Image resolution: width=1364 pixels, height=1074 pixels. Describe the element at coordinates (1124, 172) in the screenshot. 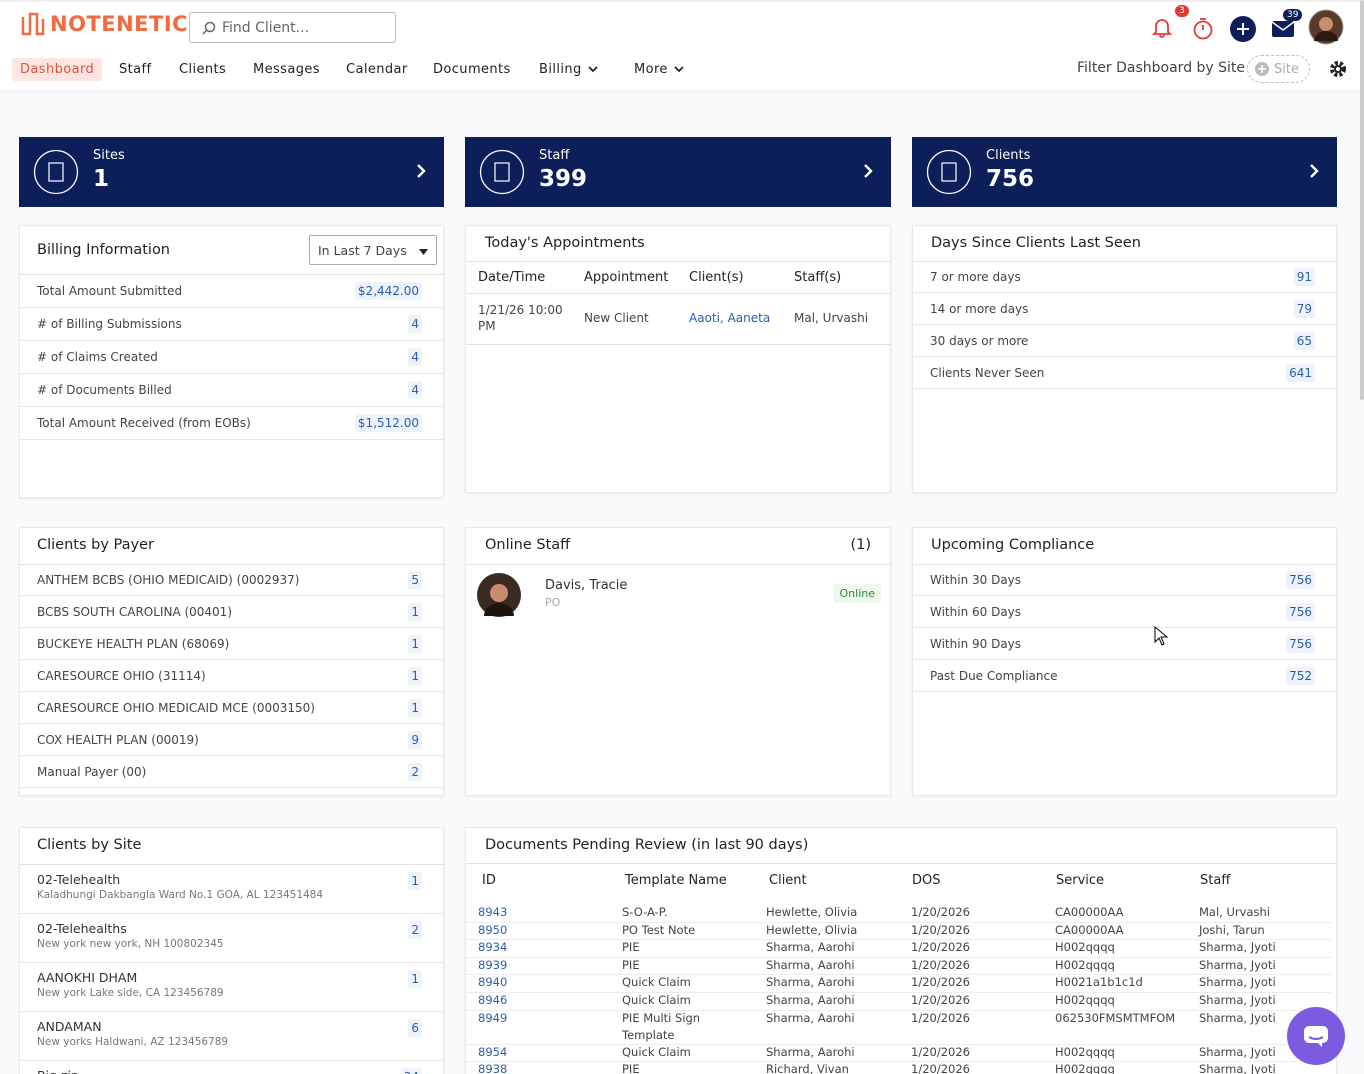

I see `summary-card: Clients 756` at that location.